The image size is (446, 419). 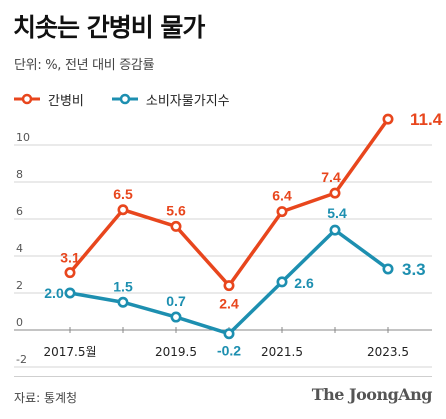 What do you see at coordinates (69, 352) in the screenshot?
I see `x-tick-label: 2017.5월` at bounding box center [69, 352].